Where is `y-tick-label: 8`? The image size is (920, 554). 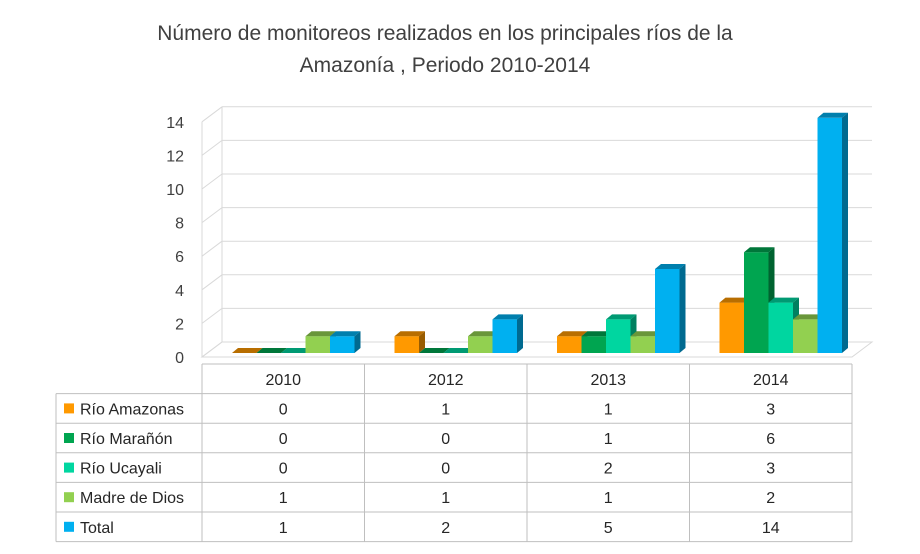 y-tick-label: 8 is located at coordinates (179, 224).